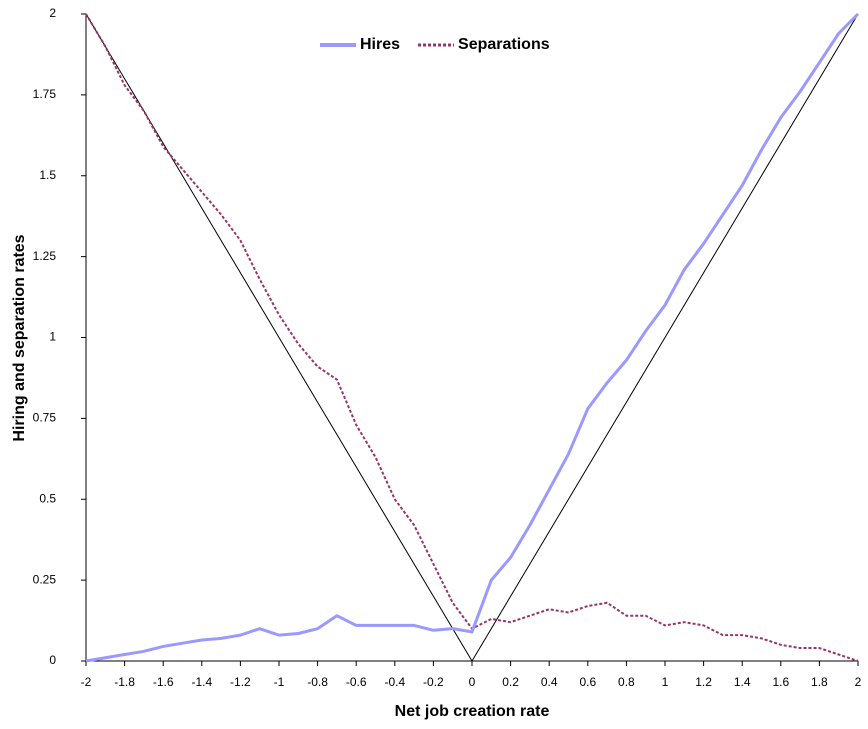 Image resolution: width=868 pixels, height=729 pixels. Describe the element at coordinates (780, 682) in the screenshot. I see `x-tick-label: 1.6` at that location.